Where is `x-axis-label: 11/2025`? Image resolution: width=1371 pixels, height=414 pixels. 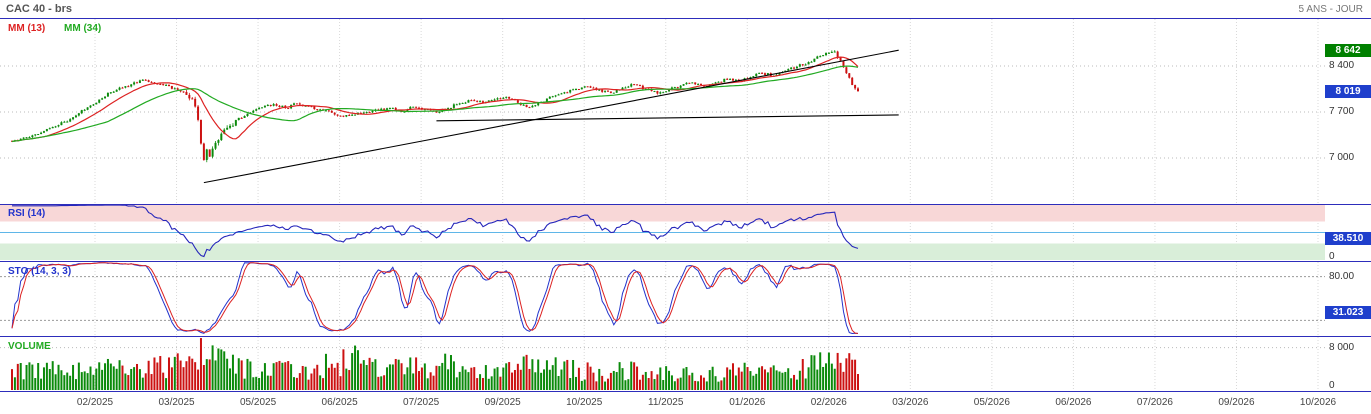 x-axis-label: 11/2025 is located at coordinates (666, 402).